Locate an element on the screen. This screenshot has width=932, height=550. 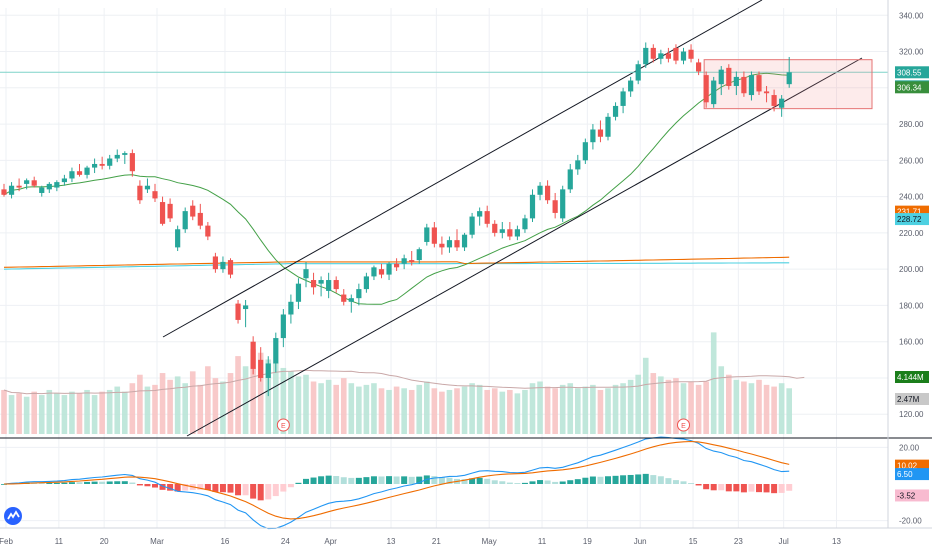
x-tick-label: 13 is located at coordinates (836, 541).